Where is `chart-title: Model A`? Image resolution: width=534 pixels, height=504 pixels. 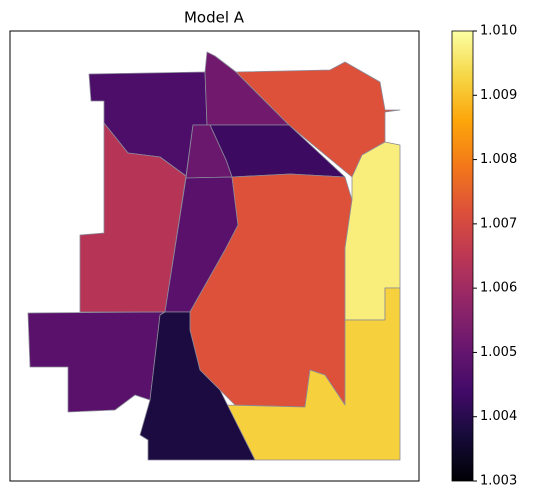
chart-title: Model A is located at coordinates (214, 18).